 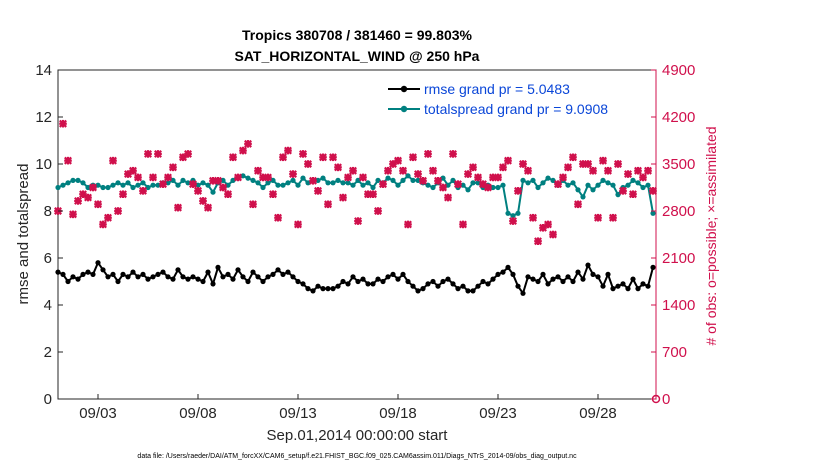 I want to click on legend-rmse-marker, so click(x=404, y=89).